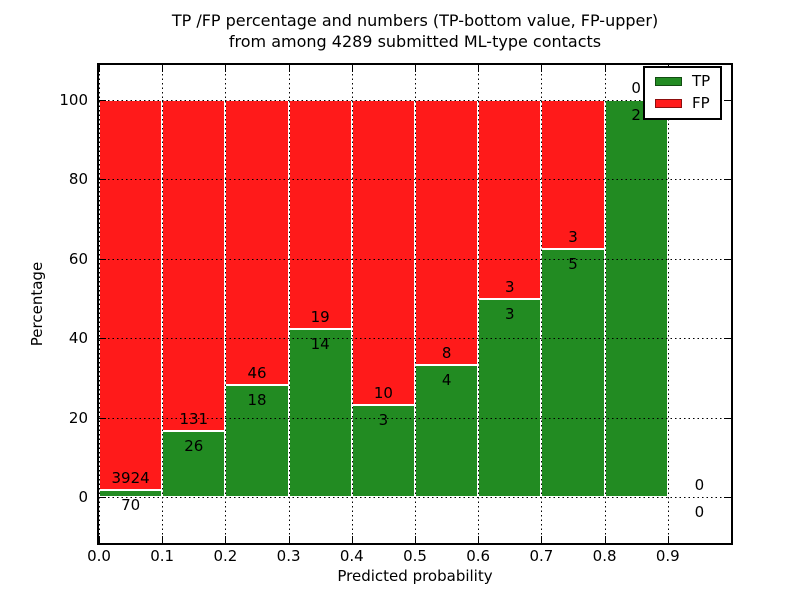 The width and height of the screenshot is (800, 600). Describe the element at coordinates (194, 464) in the screenshot. I see `bar-segment-tp-bin1` at that location.